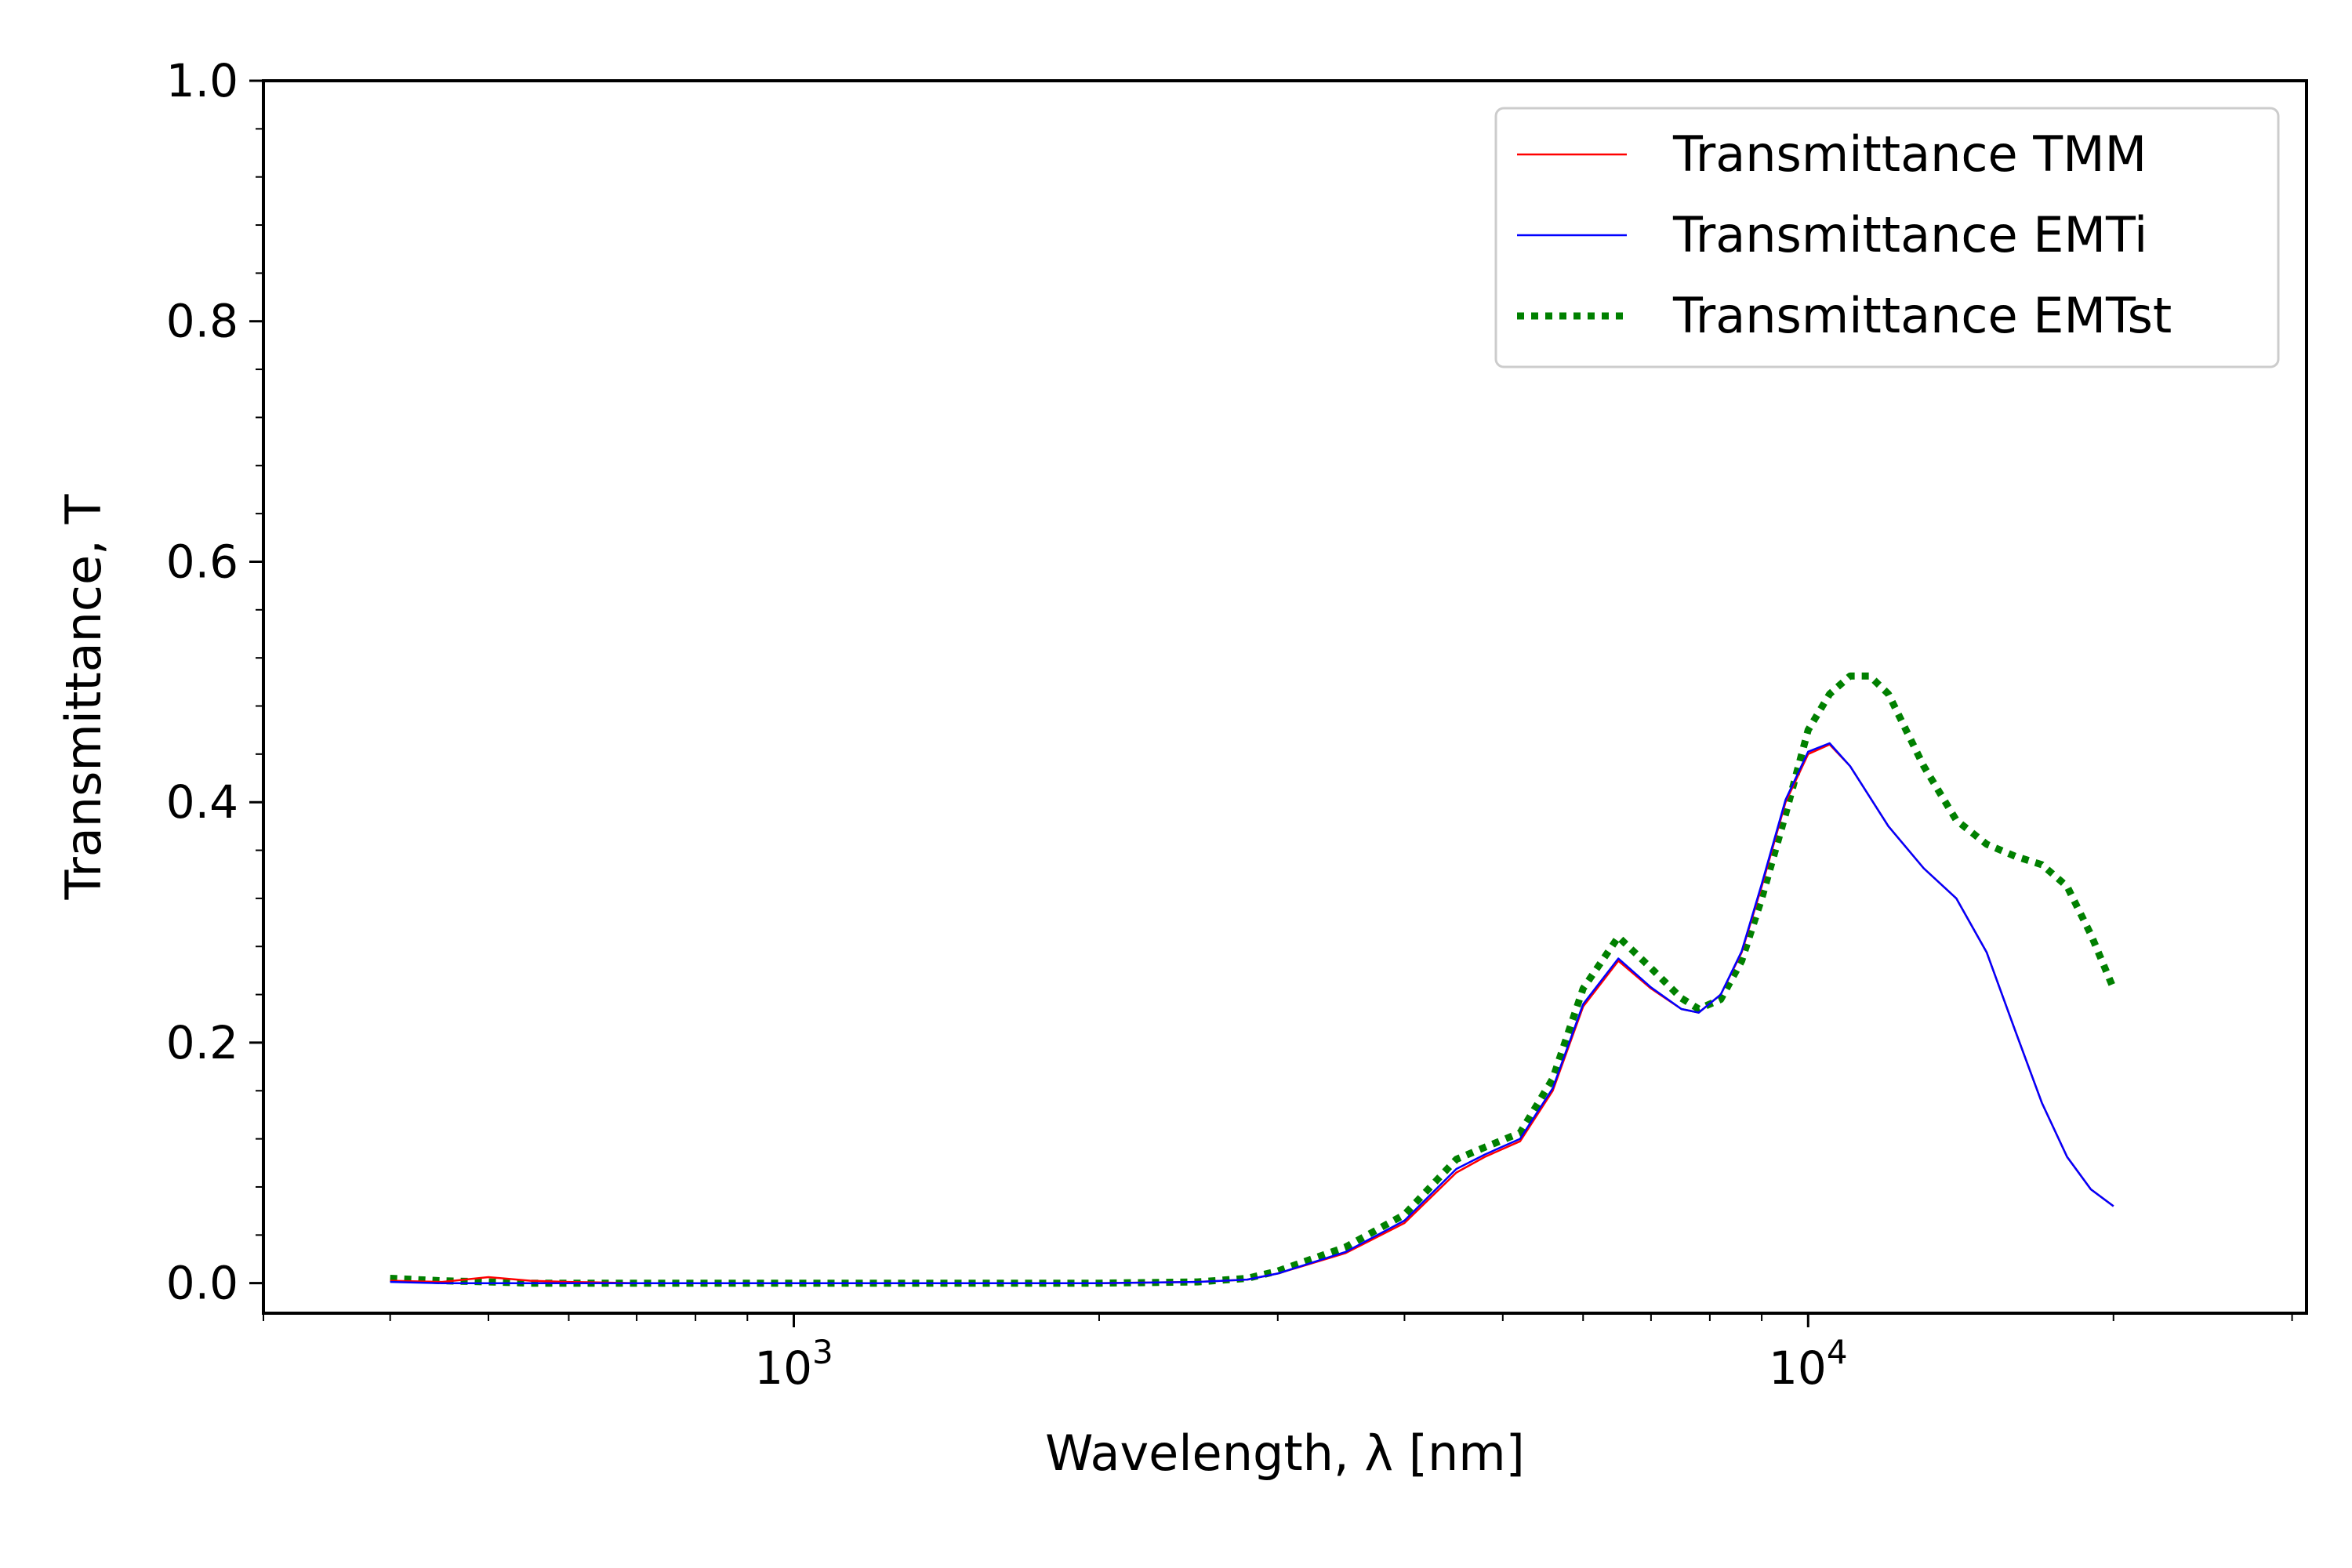  Describe the element at coordinates (202, 1042) in the screenshot. I see `y-tick-label-1: 0.2` at that location.